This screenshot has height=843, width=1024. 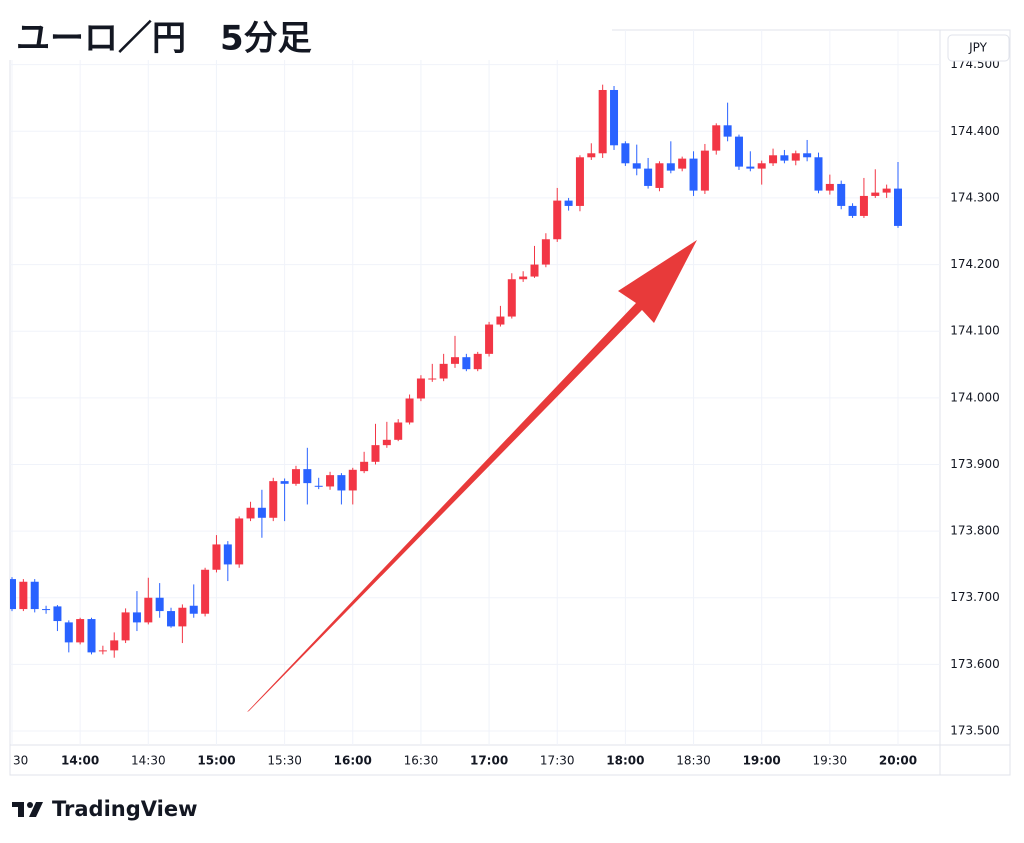 I want to click on y-tick-label: 173.500, so click(x=975, y=731).